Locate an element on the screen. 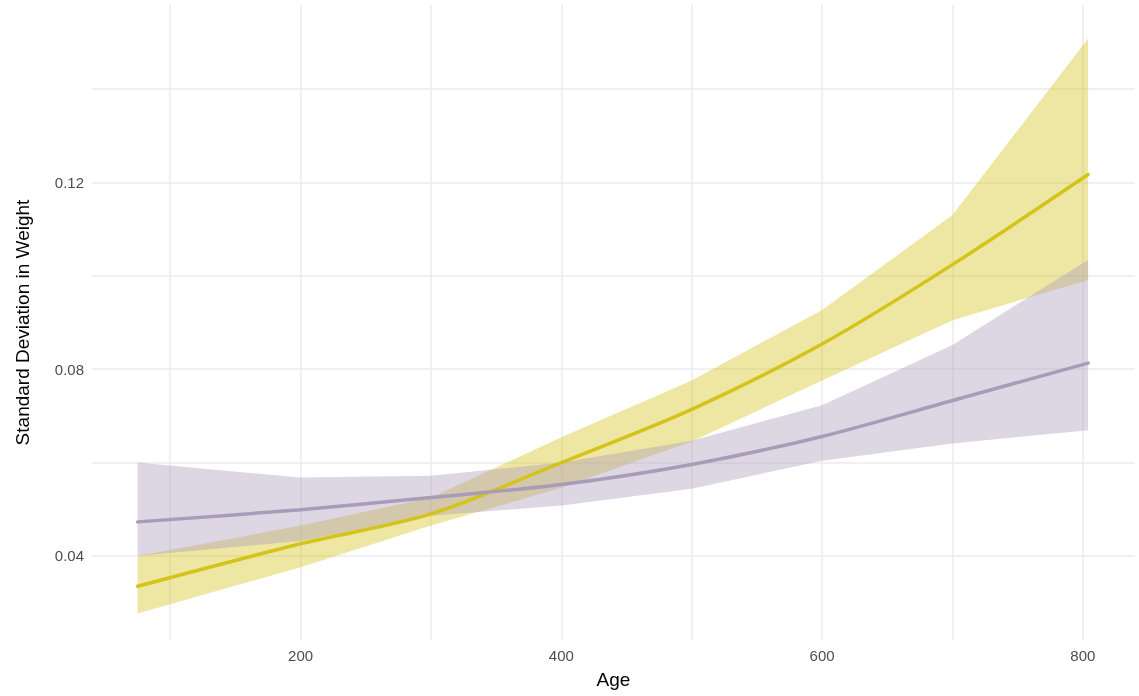  x-tick-label: 200 is located at coordinates (301, 655).